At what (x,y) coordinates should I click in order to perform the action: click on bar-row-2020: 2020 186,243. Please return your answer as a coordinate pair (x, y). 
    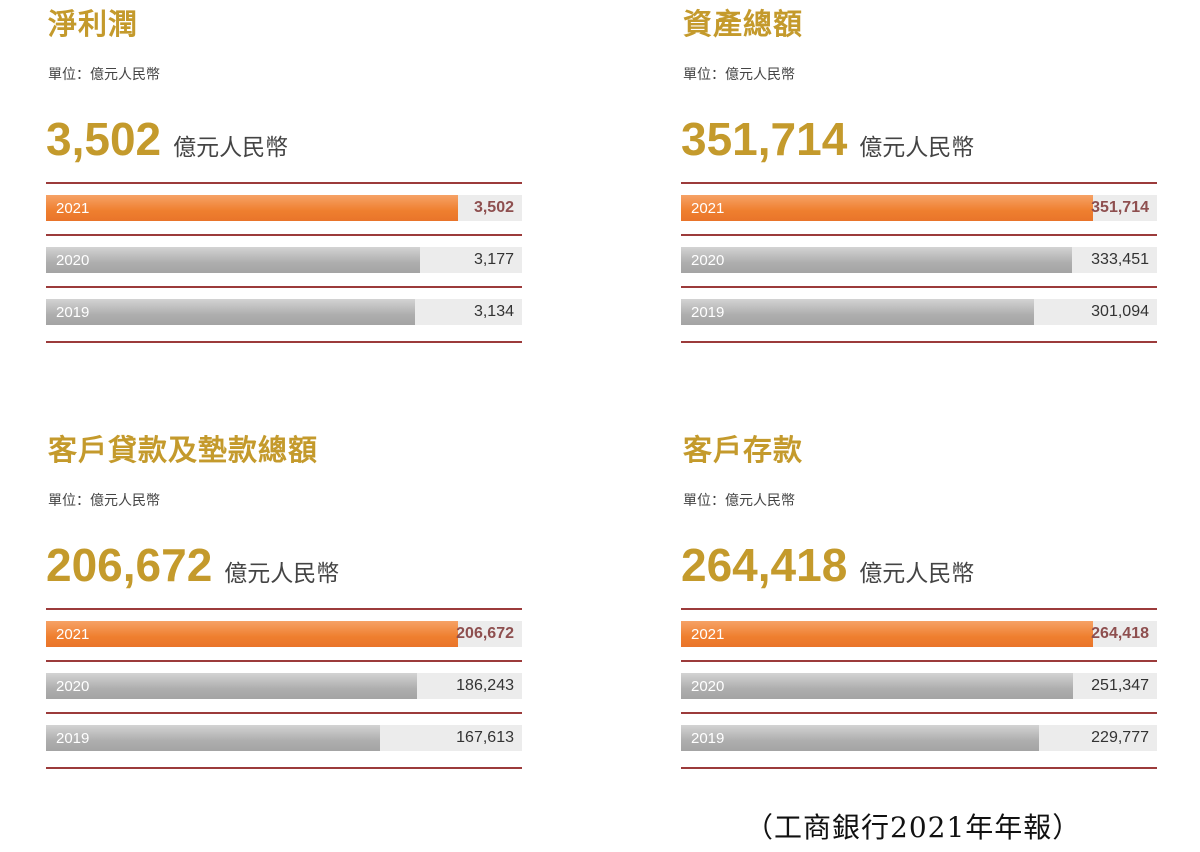
    Looking at the image, I should click on (284, 686).